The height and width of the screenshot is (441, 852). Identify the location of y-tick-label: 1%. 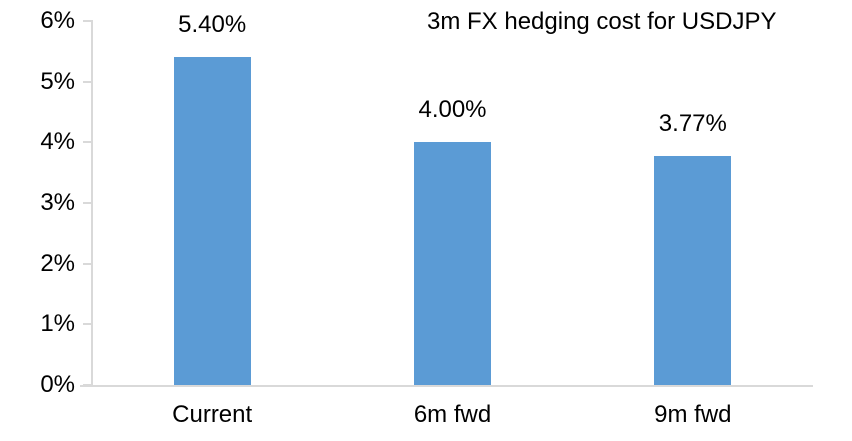
(57, 324).